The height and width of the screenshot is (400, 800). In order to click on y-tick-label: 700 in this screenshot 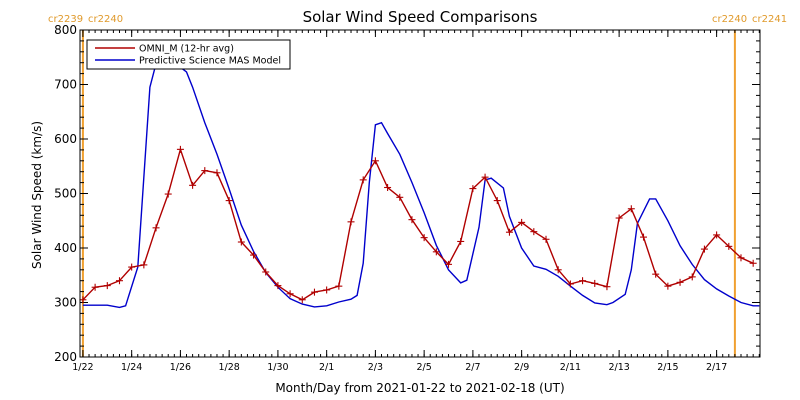, I will do `click(65, 85)`.